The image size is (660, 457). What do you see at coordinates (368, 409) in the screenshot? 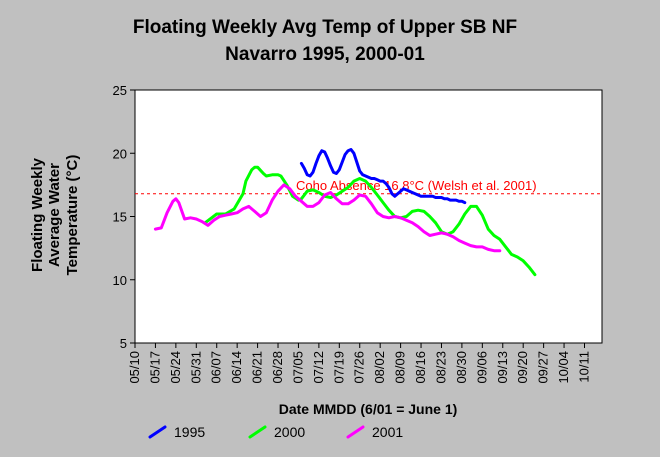
I see `x-axis-title: Date MMDD (6/01 = June 1)` at bounding box center [368, 409].